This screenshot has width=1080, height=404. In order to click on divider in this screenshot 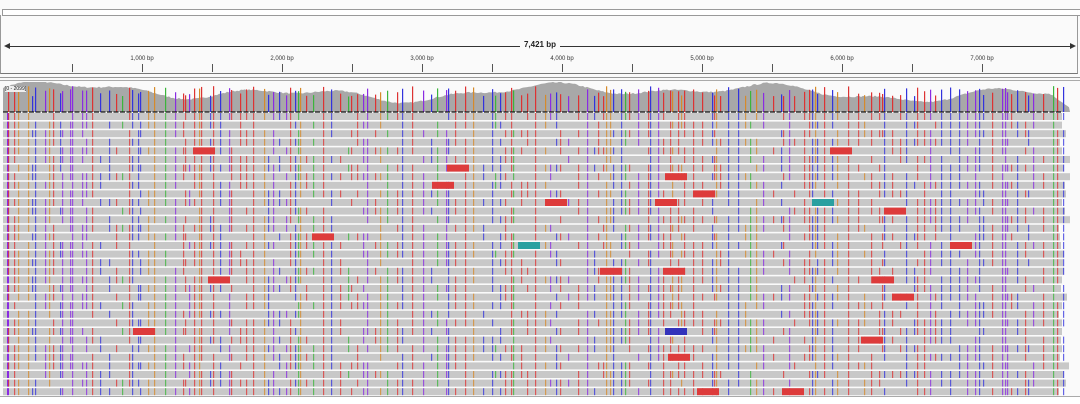, I will do `click(540, 80)`.